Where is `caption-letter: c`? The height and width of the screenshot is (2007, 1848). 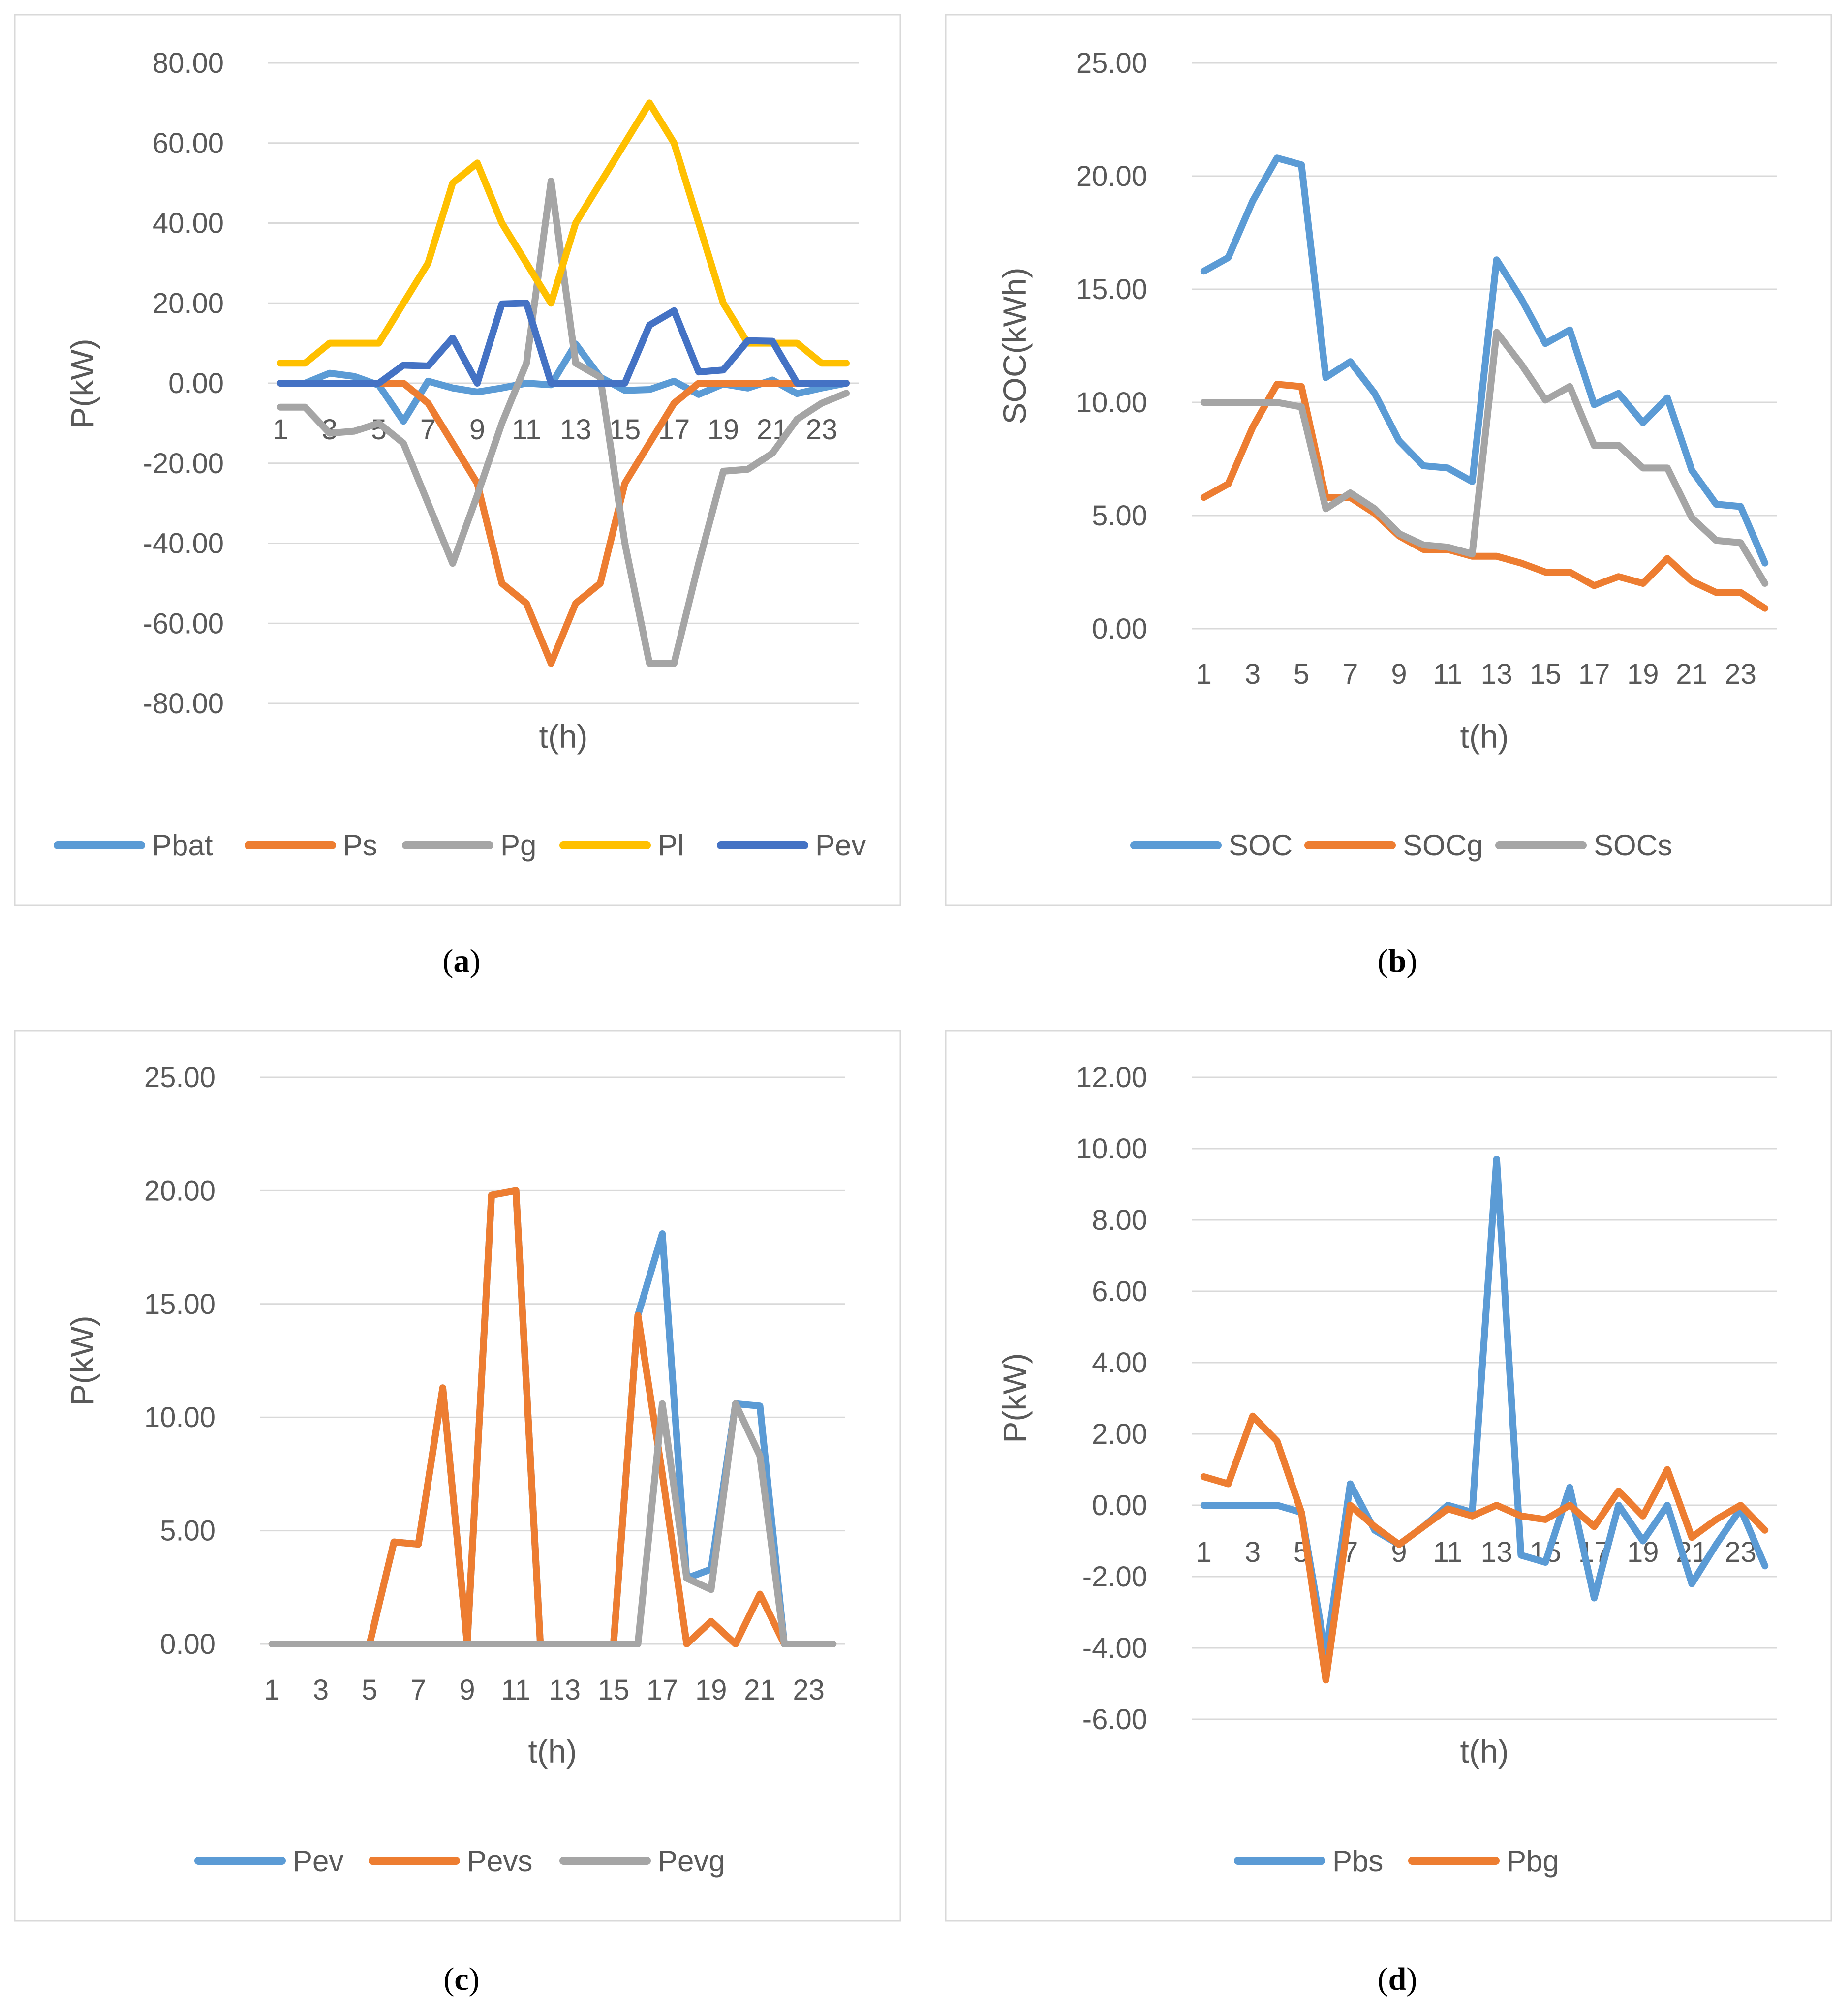
caption-letter: c is located at coordinates (461, 1979).